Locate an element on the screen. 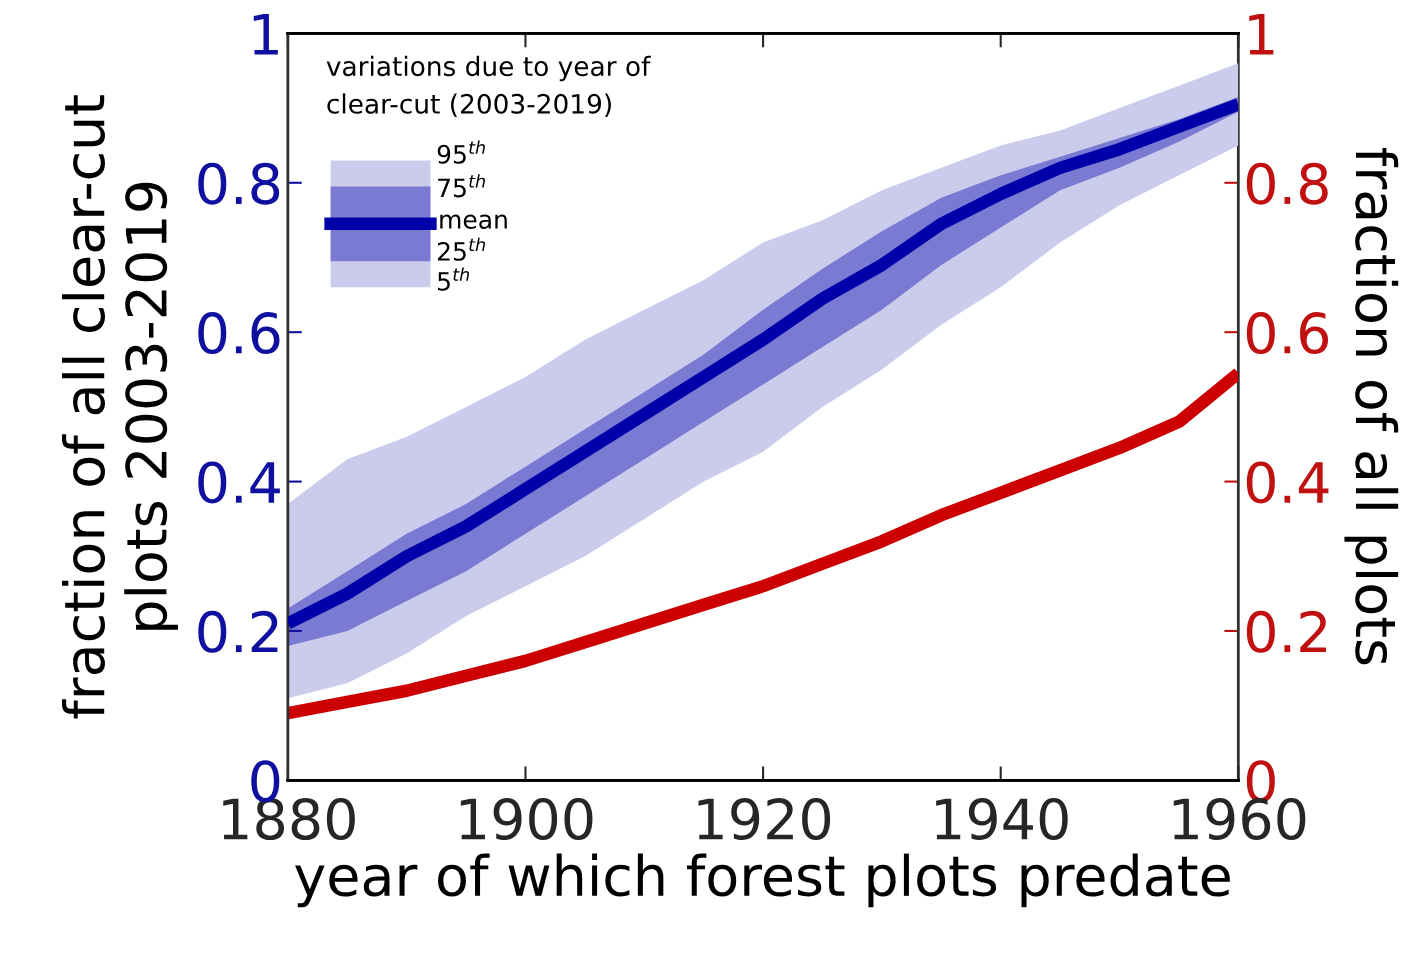 The width and height of the screenshot is (1425, 954). legend-title: variations due to year of clear-cut (2003-2019) is located at coordinates (488, 86).